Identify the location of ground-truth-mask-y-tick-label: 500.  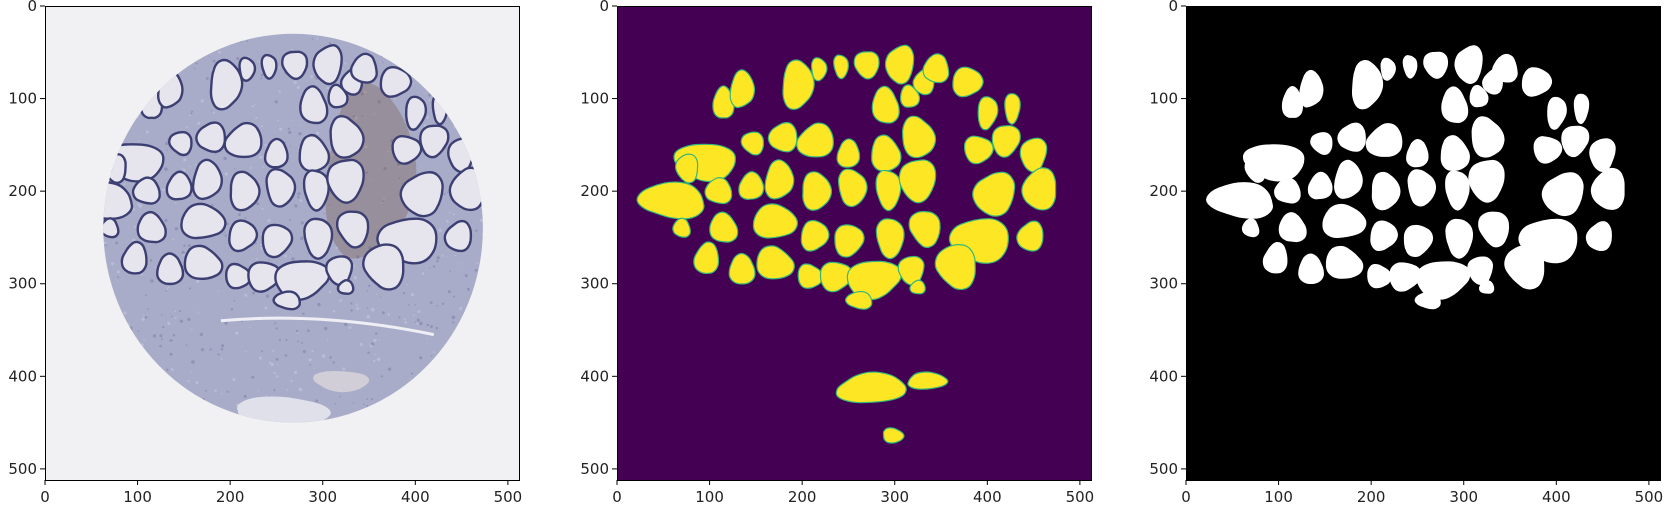
(1163, 469).